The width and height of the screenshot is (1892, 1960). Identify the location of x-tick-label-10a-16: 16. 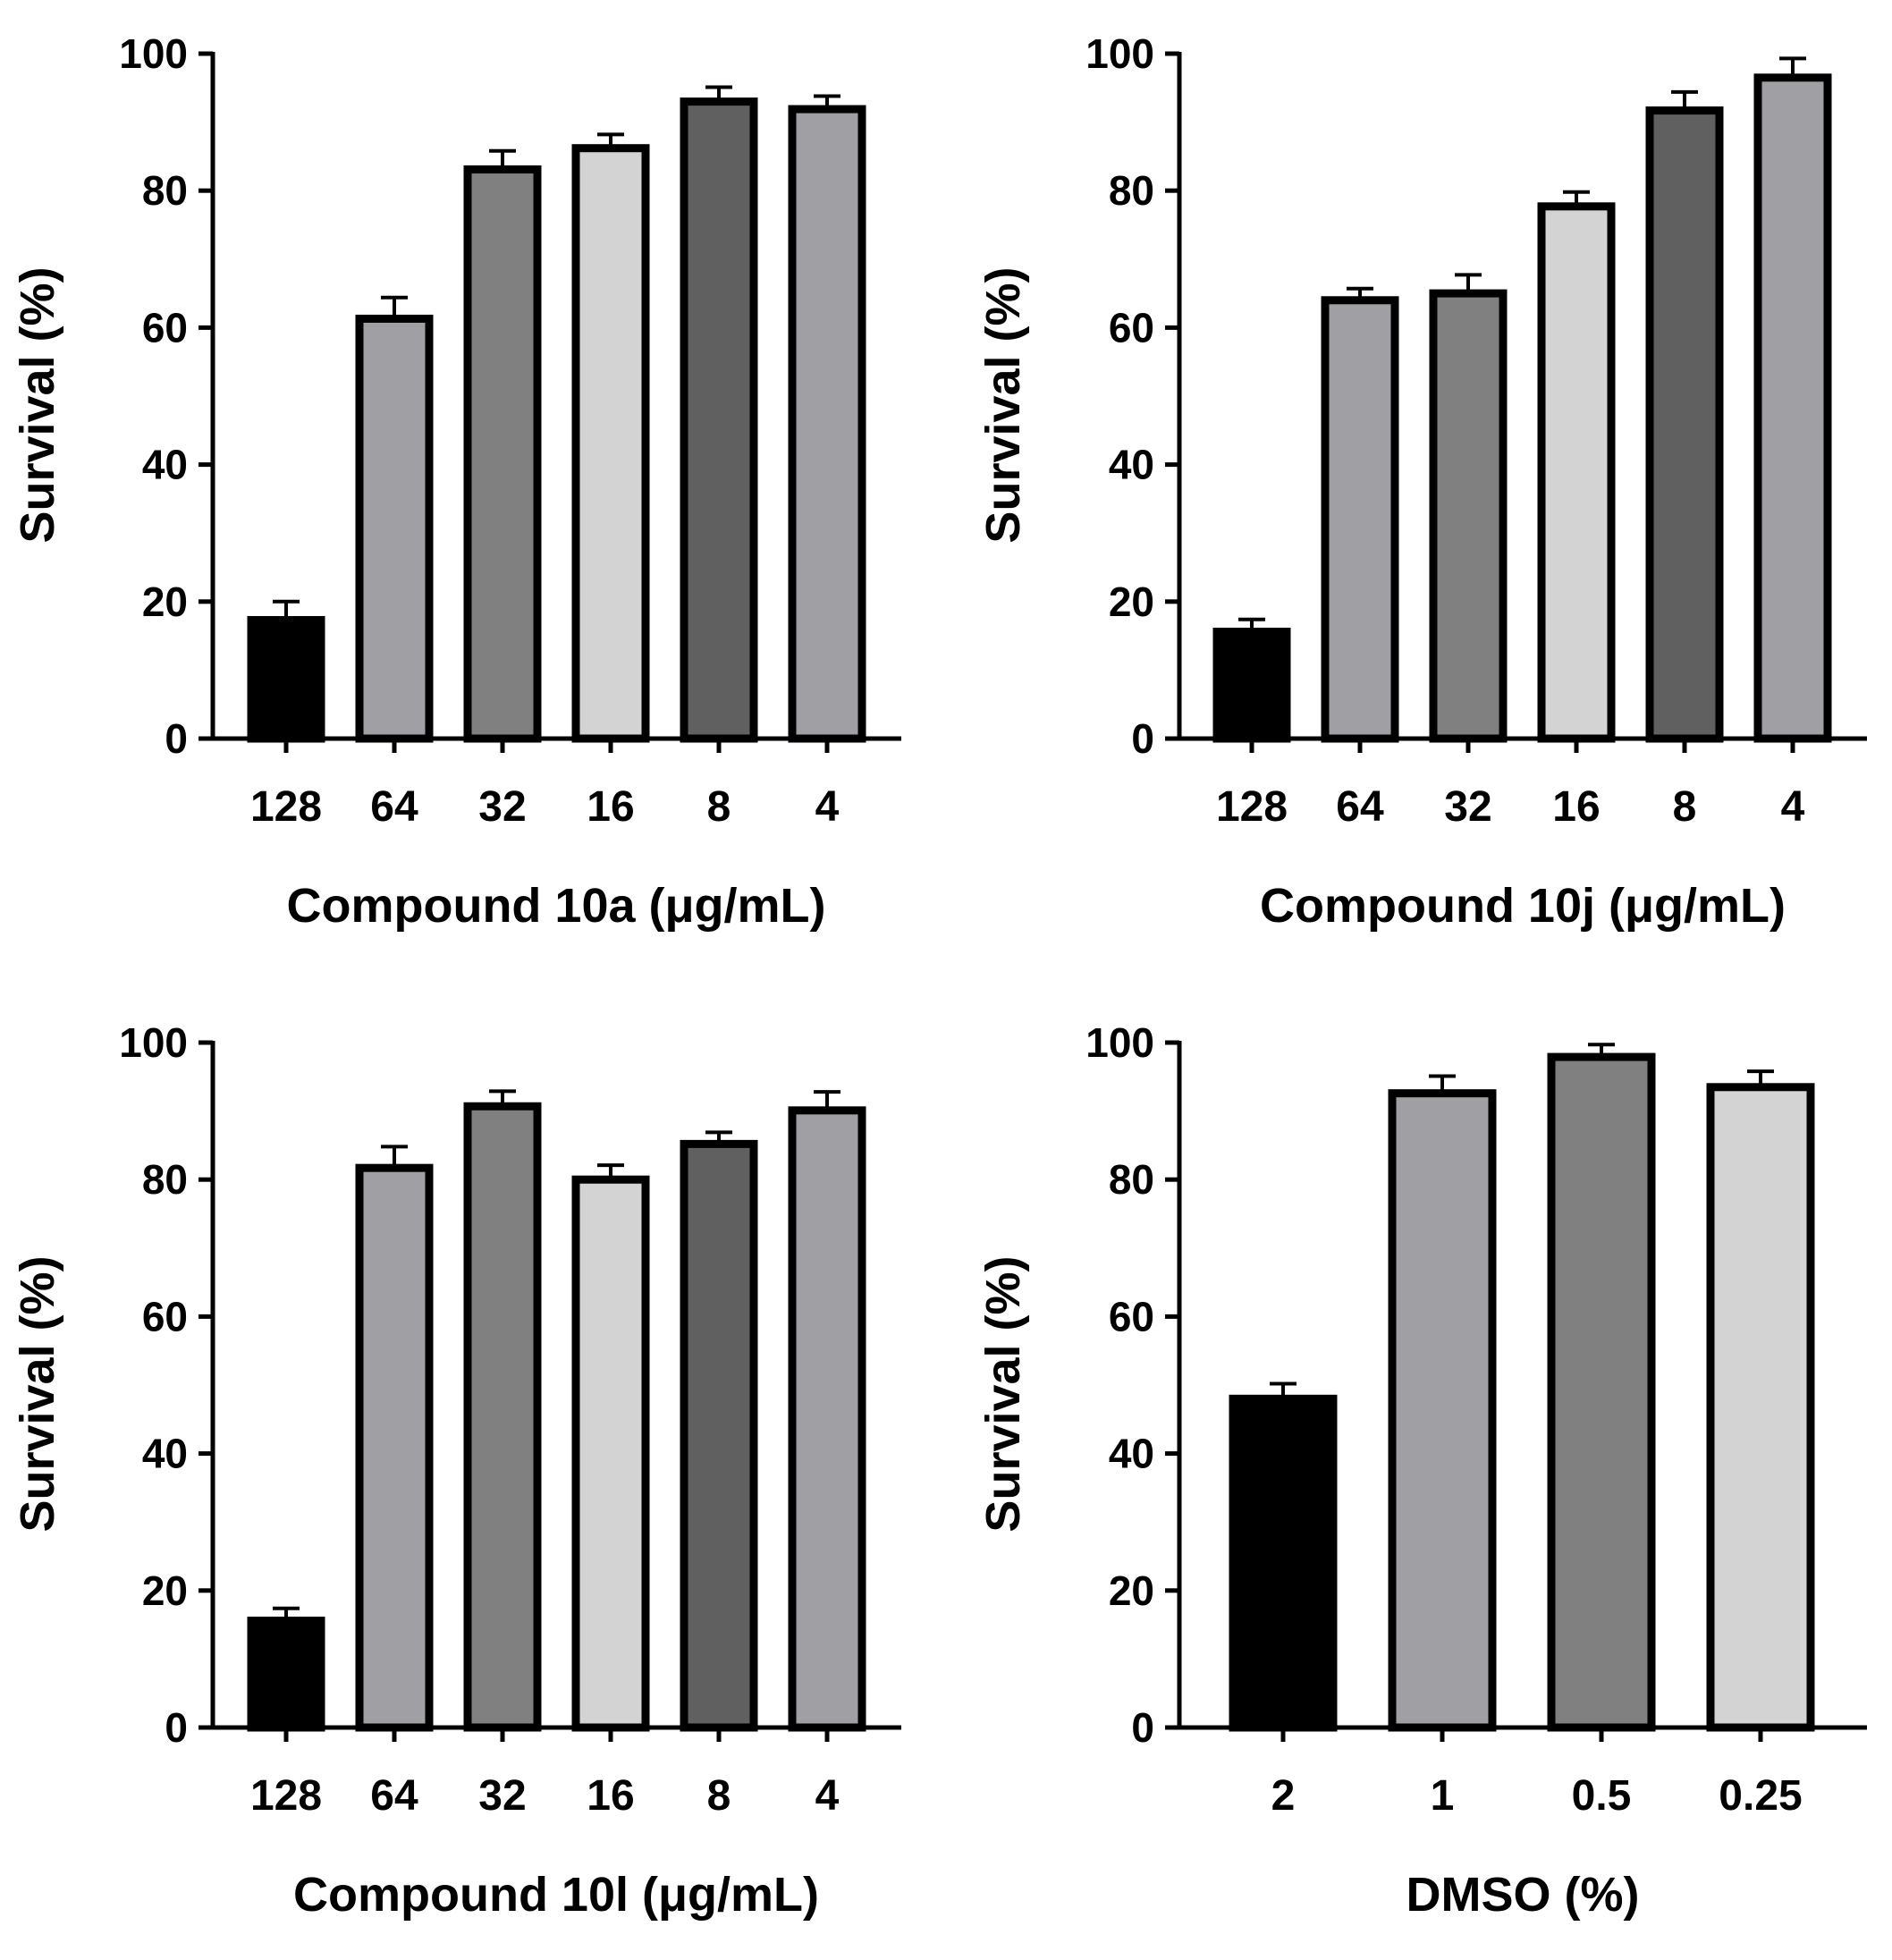
(610, 807).